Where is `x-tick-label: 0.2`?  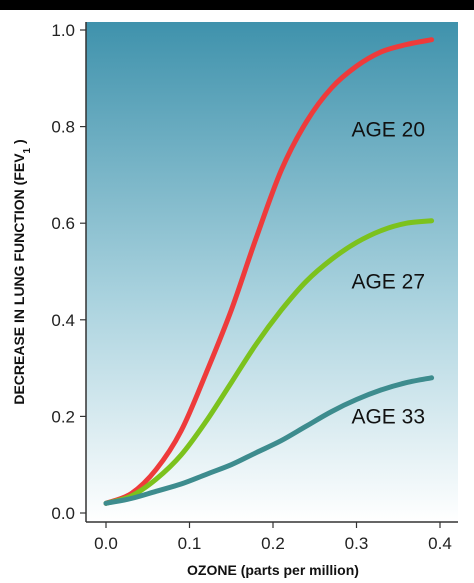 x-tick-label: 0.2 is located at coordinates (273, 543).